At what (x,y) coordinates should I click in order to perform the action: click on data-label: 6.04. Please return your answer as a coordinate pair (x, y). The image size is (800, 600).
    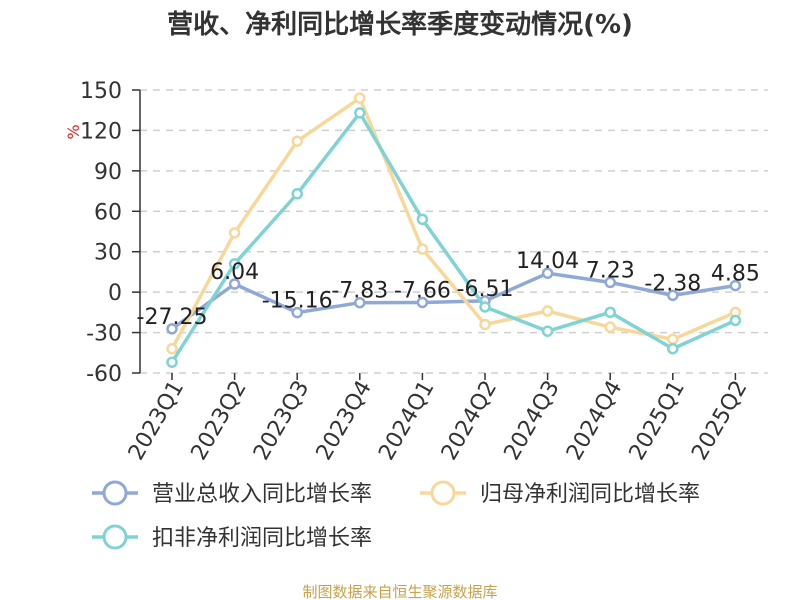
    Looking at the image, I should click on (234, 272).